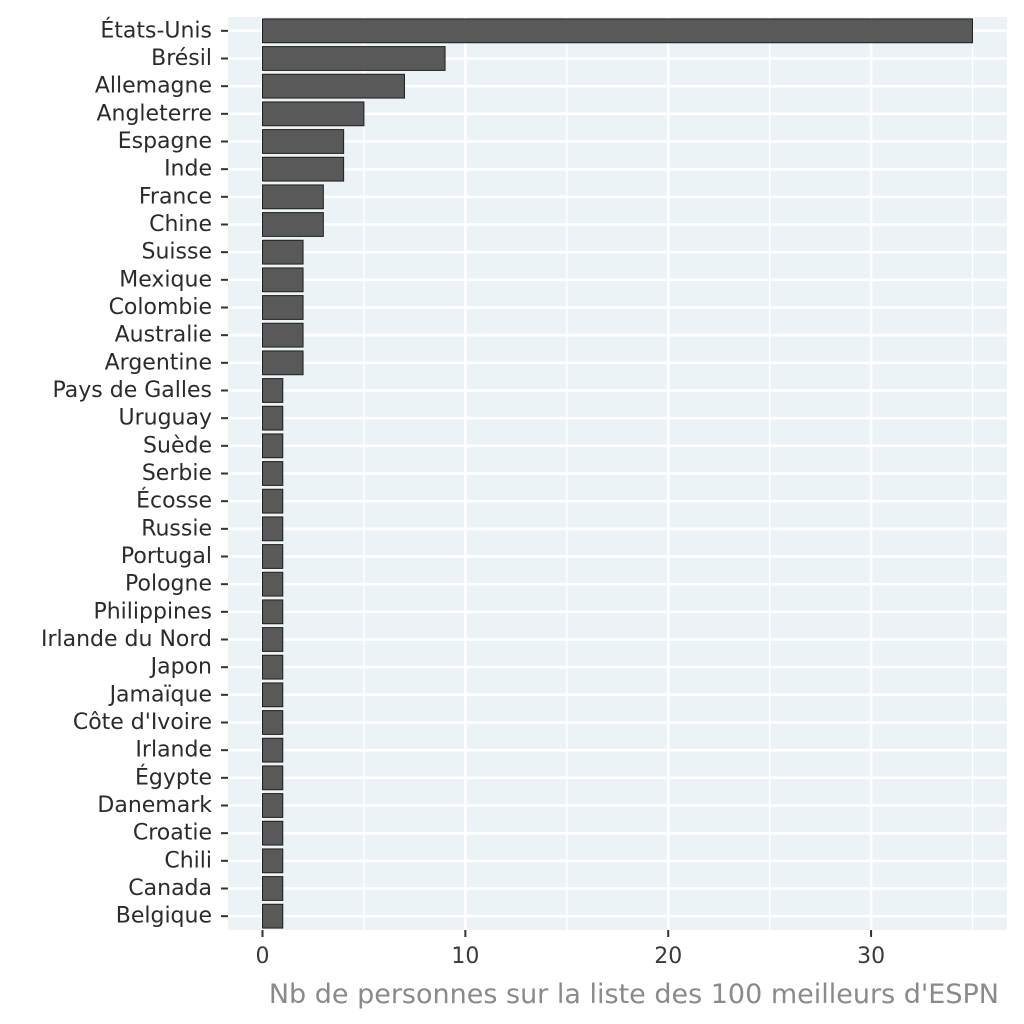 The width and height of the screenshot is (1024, 1024). I want to click on y-tick-label: Suisse, so click(177, 252).